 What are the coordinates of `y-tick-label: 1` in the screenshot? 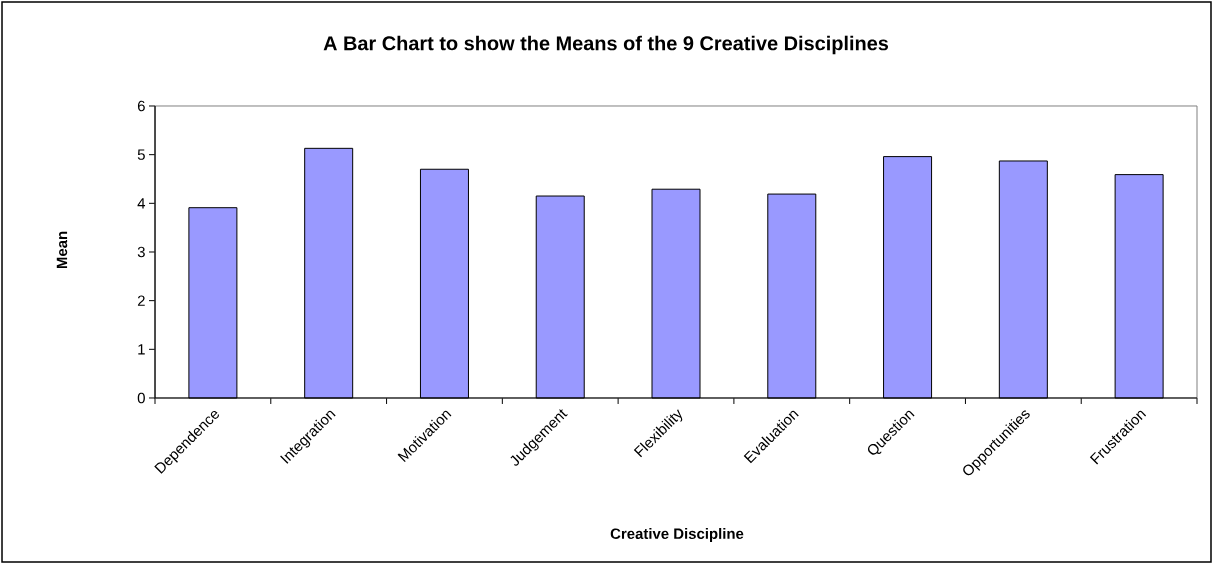 It's located at (141, 349).